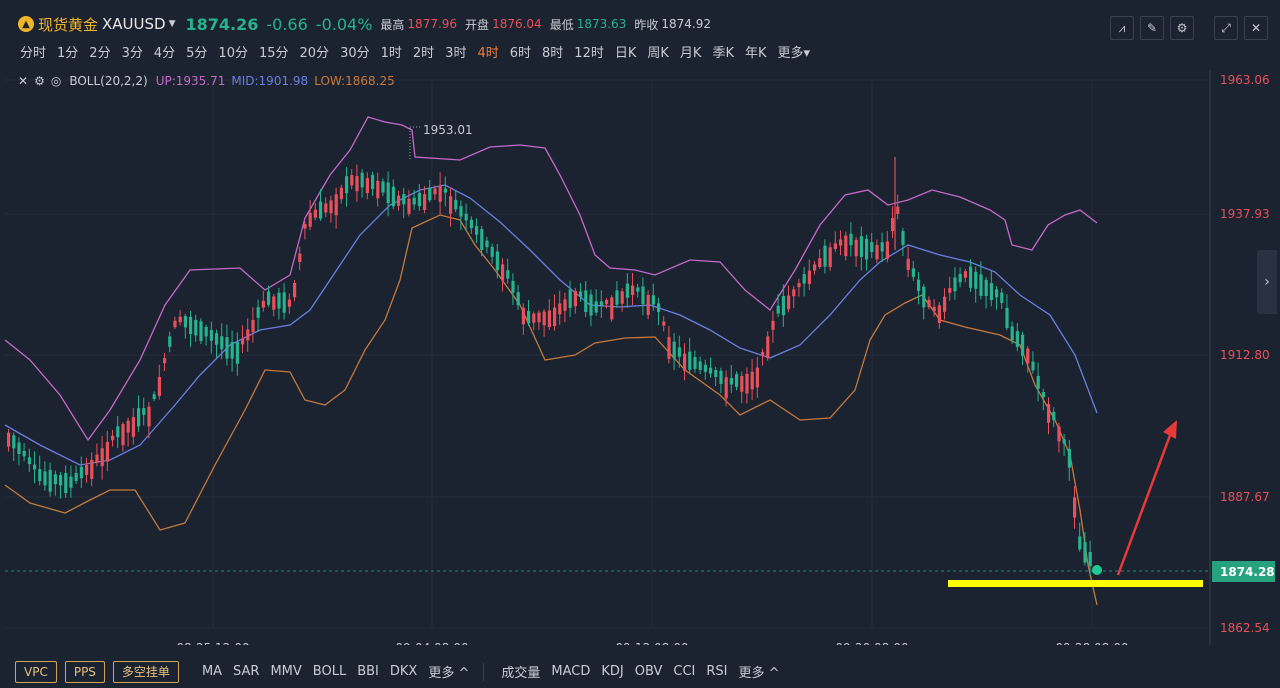 This screenshot has width=1280, height=688. Describe the element at coordinates (246, 671) in the screenshot. I see `indicator-sar: SAR` at that location.